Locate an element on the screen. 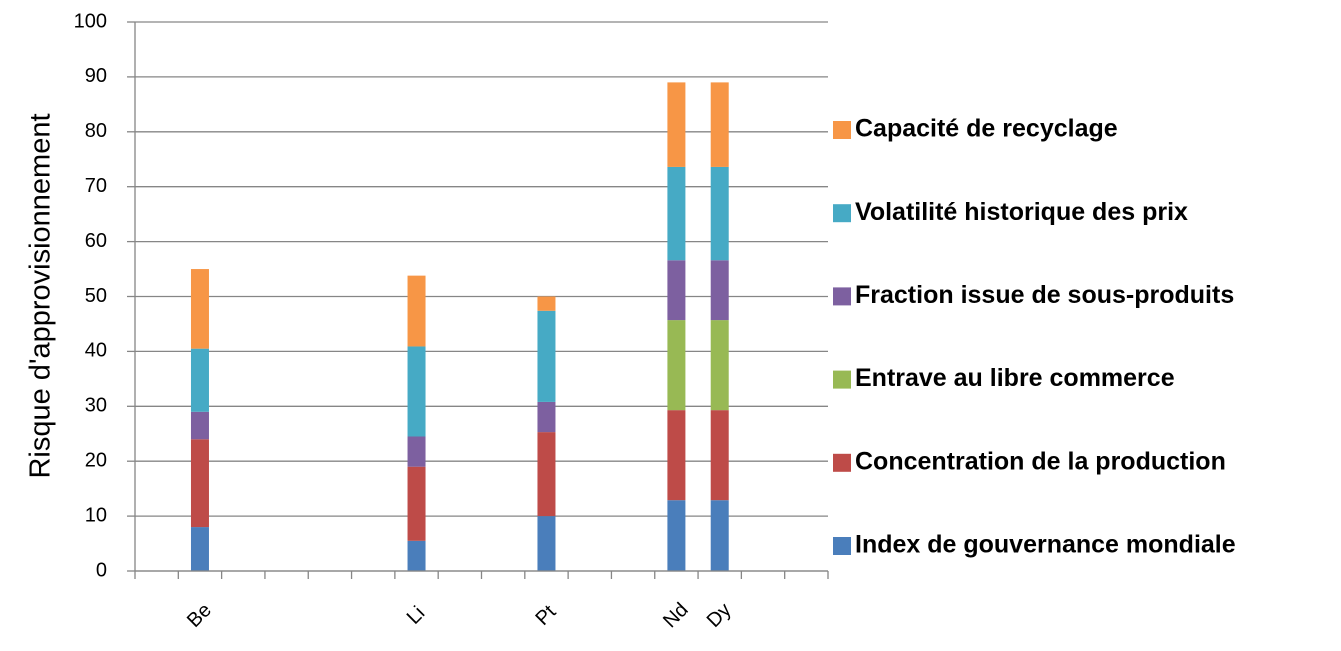 This screenshot has height=651, width=1341. y-tick-label: 90 is located at coordinates (96, 76).